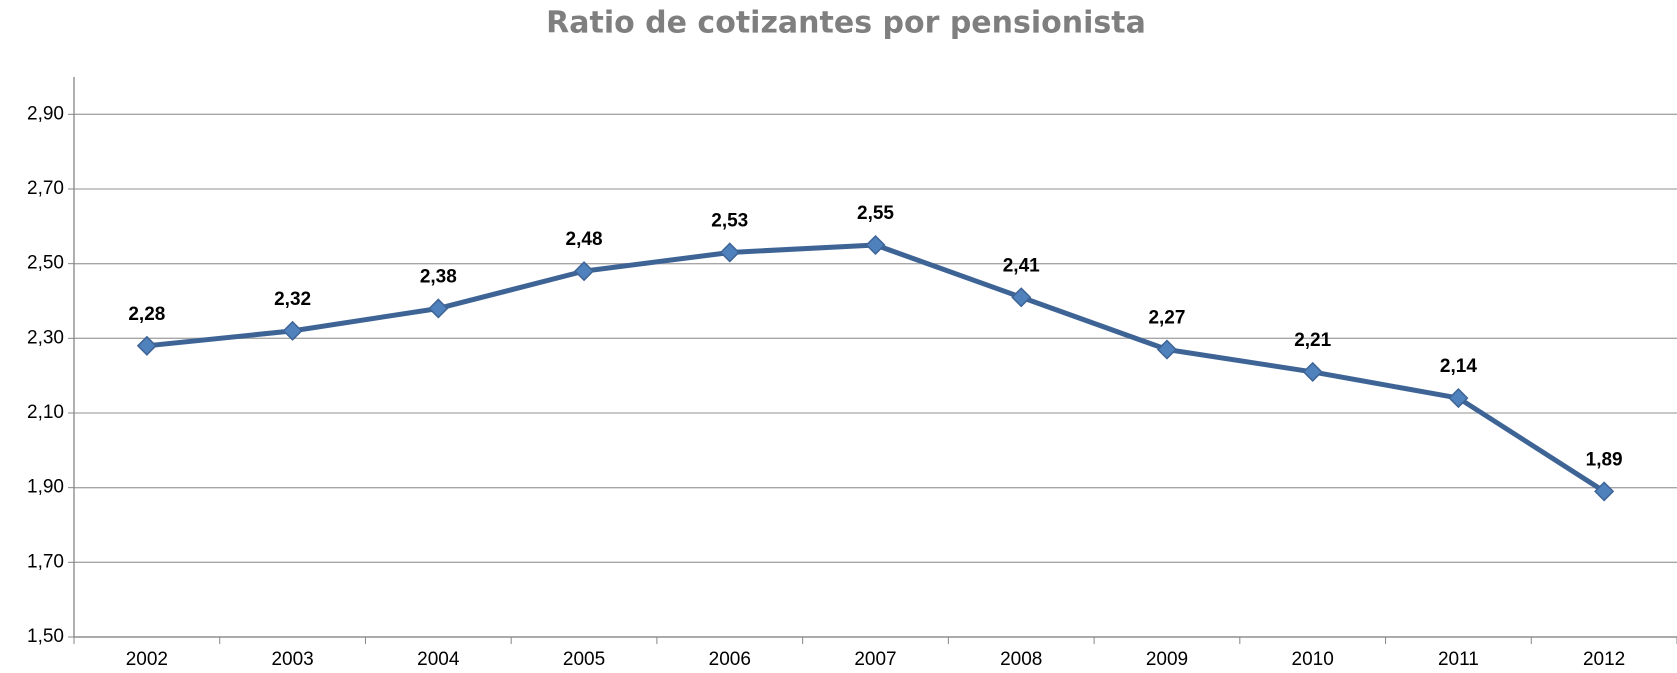 Image resolution: width=1677 pixels, height=673 pixels. I want to click on x-tick-label: 2007, so click(875, 659).